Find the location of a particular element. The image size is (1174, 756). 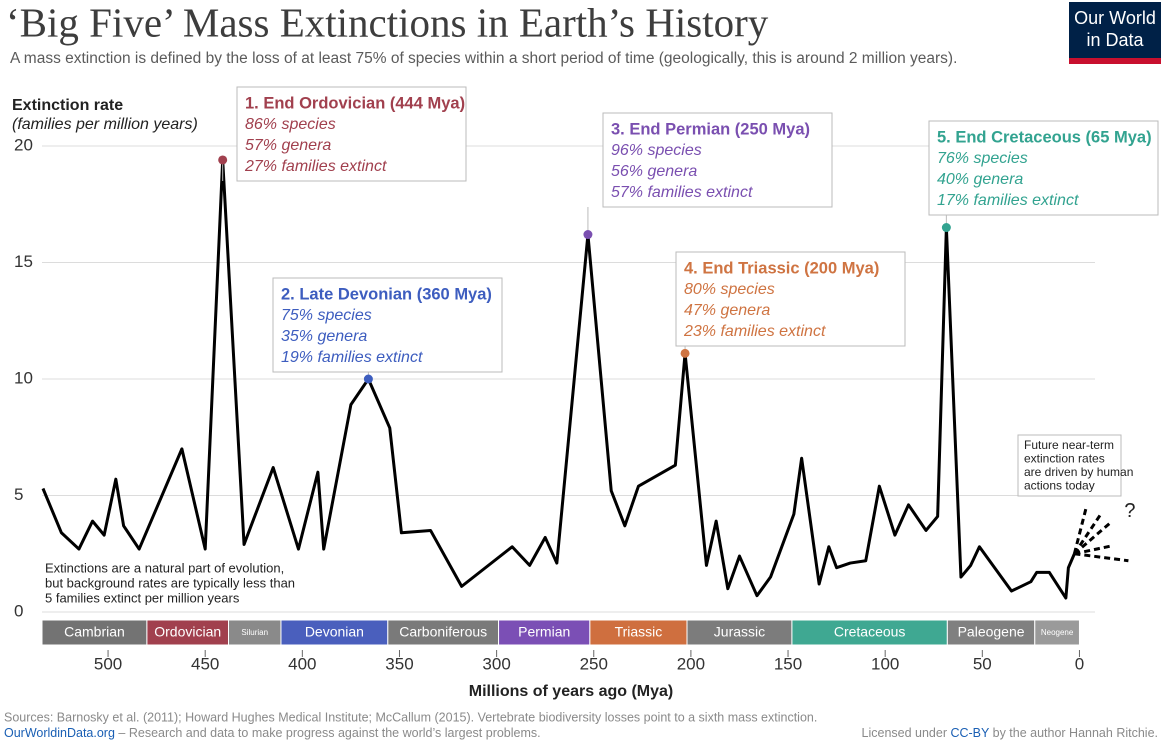

annotation-title: 4. End Triassic (200 Mya) is located at coordinates (781, 268).